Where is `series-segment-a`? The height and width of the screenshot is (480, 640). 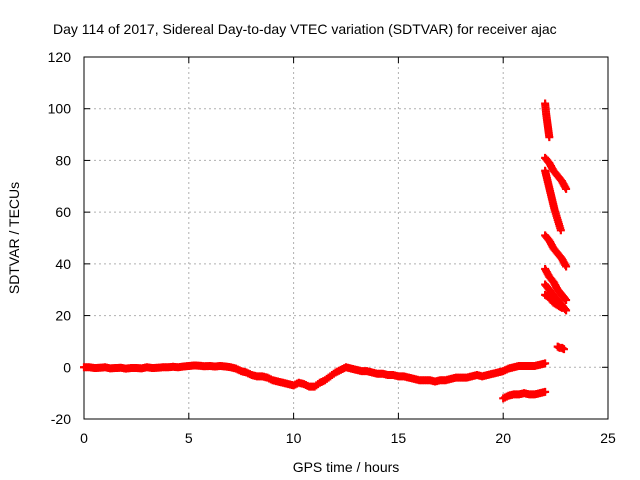 series-segment-a is located at coordinates (547, 120).